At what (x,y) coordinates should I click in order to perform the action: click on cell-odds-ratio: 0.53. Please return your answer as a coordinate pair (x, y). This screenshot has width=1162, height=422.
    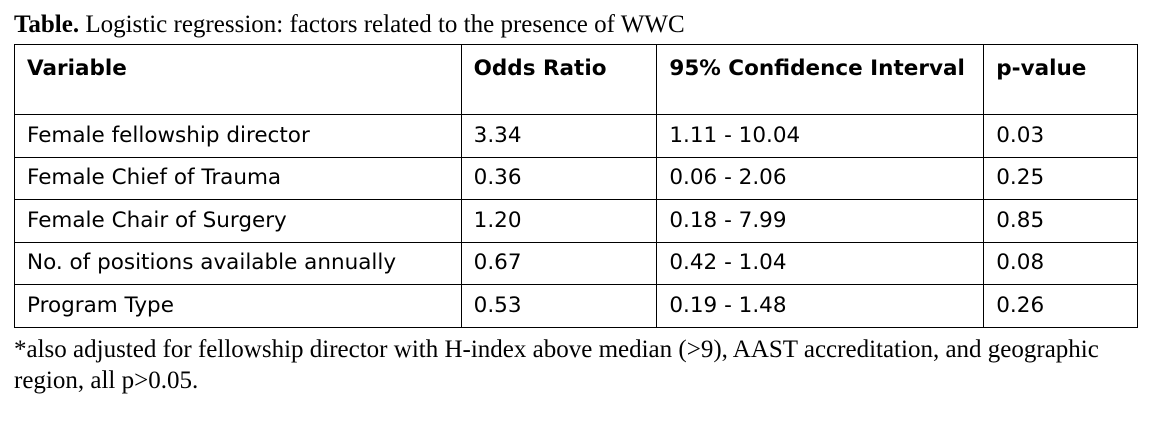
    Looking at the image, I should click on (559, 306).